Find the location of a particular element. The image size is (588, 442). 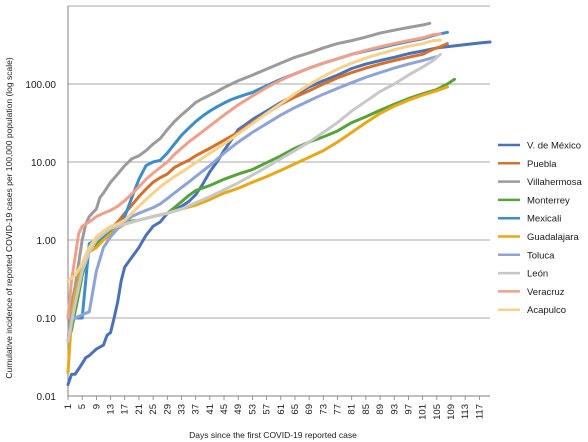

legend-label: Guadalajara is located at coordinates (553, 237).